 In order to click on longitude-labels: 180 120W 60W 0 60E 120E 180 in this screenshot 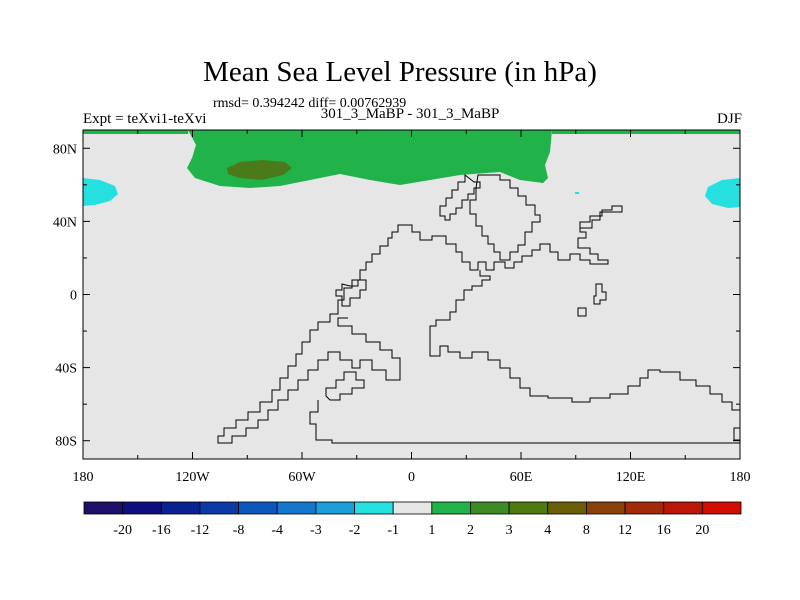, I will do `click(412, 477)`.